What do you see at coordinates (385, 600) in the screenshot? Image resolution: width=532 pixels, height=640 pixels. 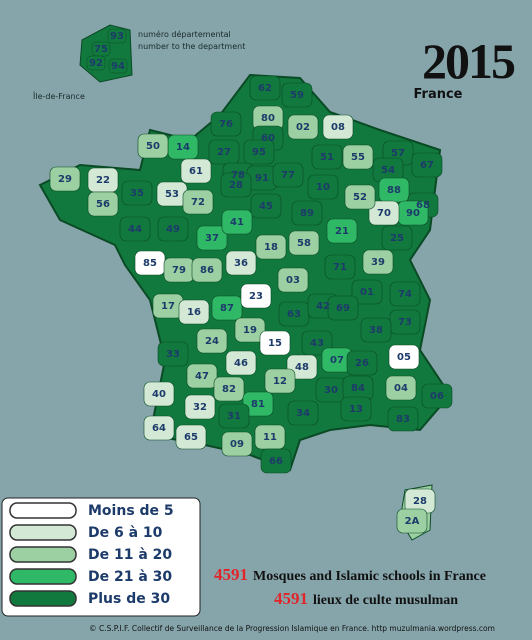 I see `total-text: lieux de culte musulman` at bounding box center [385, 600].